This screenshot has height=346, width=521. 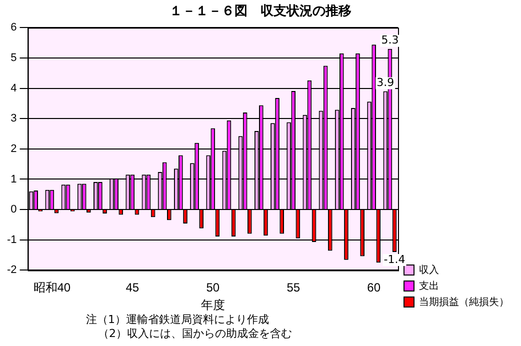 I want to click on y-tick-label: 4, so click(x=13, y=88).